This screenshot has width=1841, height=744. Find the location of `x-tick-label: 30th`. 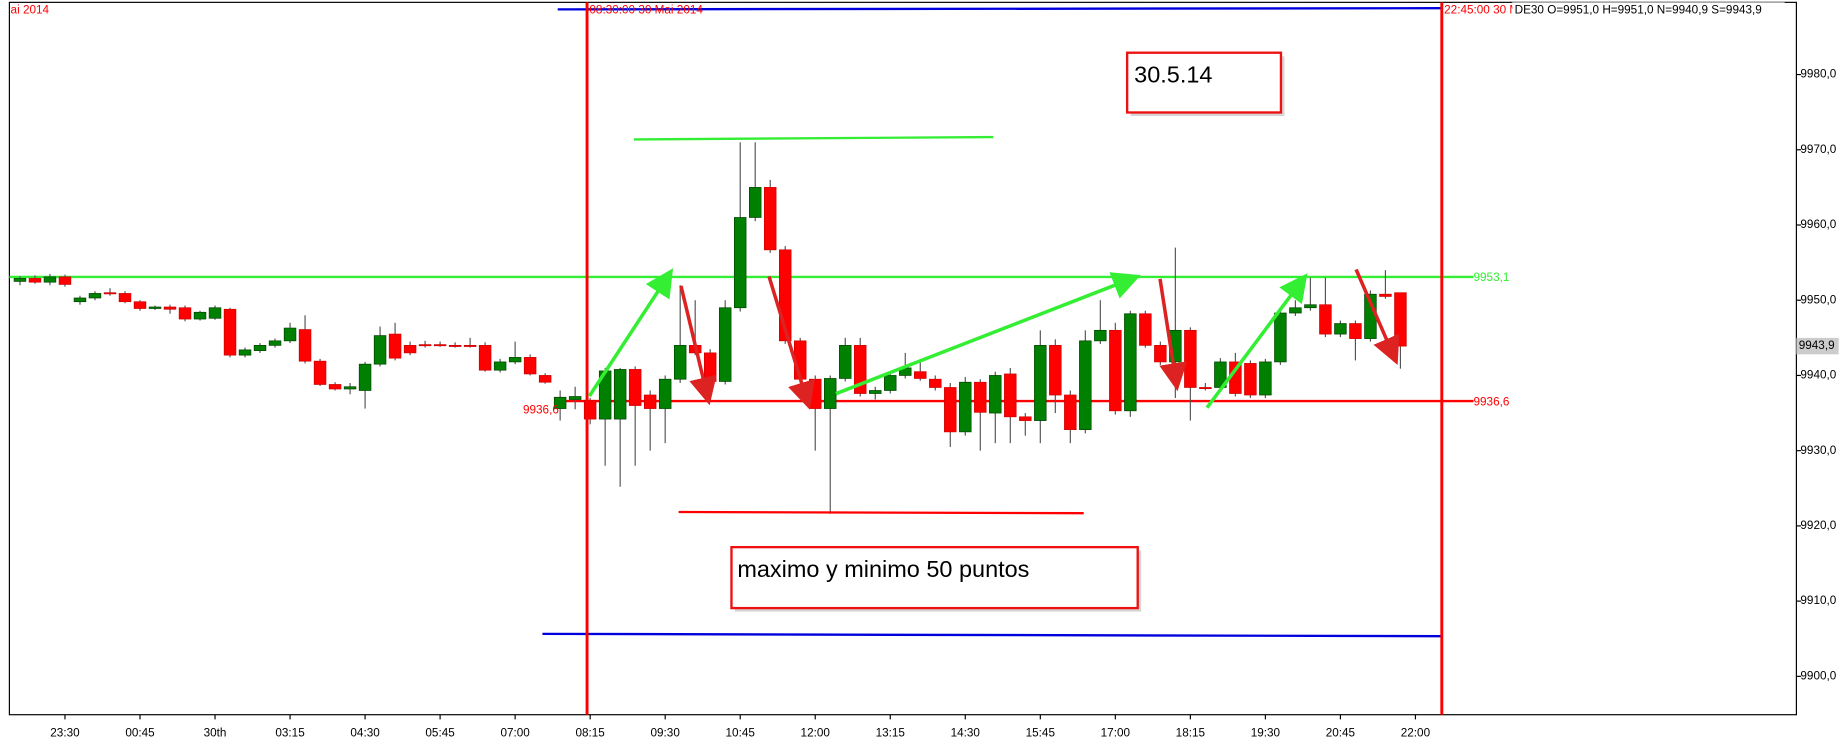

x-tick-label: 30th is located at coordinates (215, 733).